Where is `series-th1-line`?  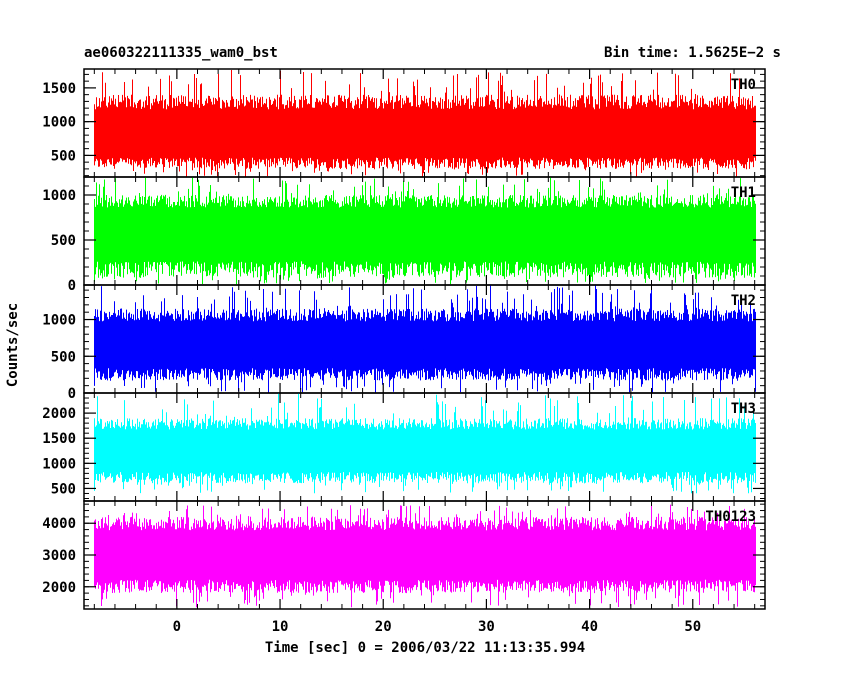 series-th1-line is located at coordinates (425, 231).